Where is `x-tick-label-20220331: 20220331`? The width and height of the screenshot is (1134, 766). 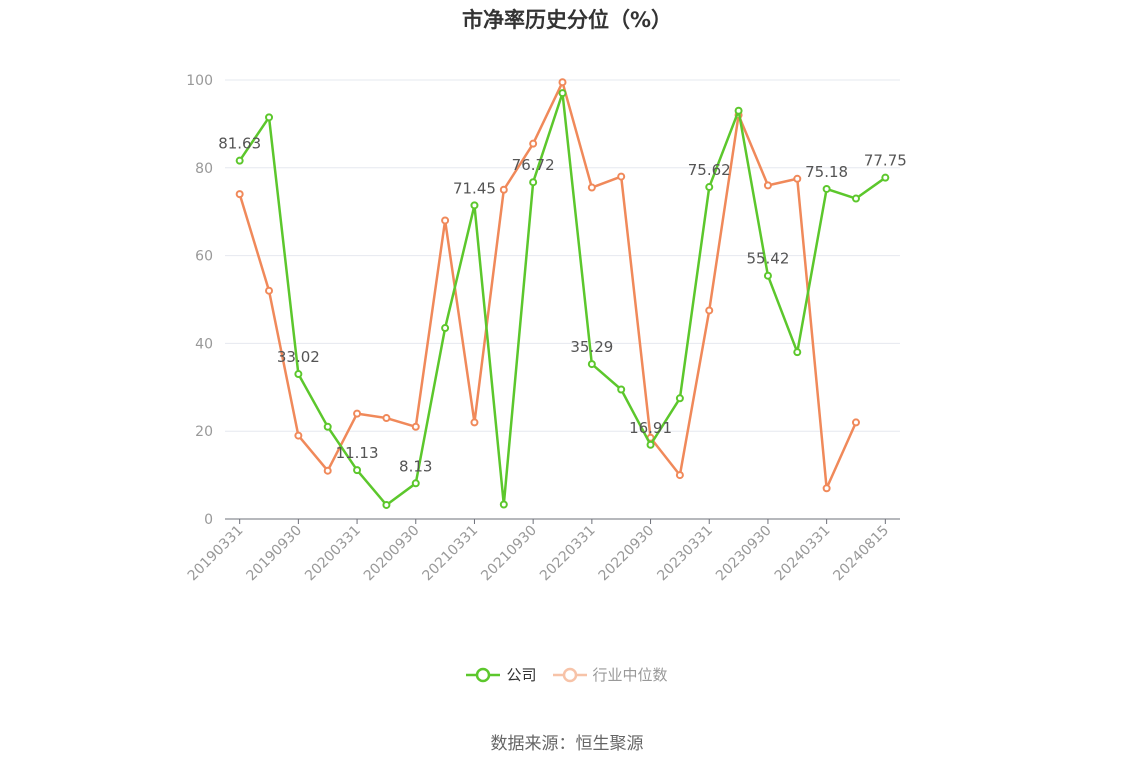 x-tick-label-20220331: 20220331 is located at coordinates (568, 554).